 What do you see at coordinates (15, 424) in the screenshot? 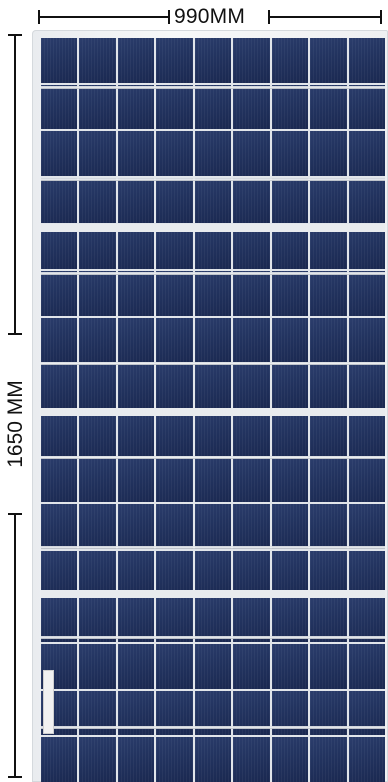
I see `height-label: 1650 MM` at bounding box center [15, 424].